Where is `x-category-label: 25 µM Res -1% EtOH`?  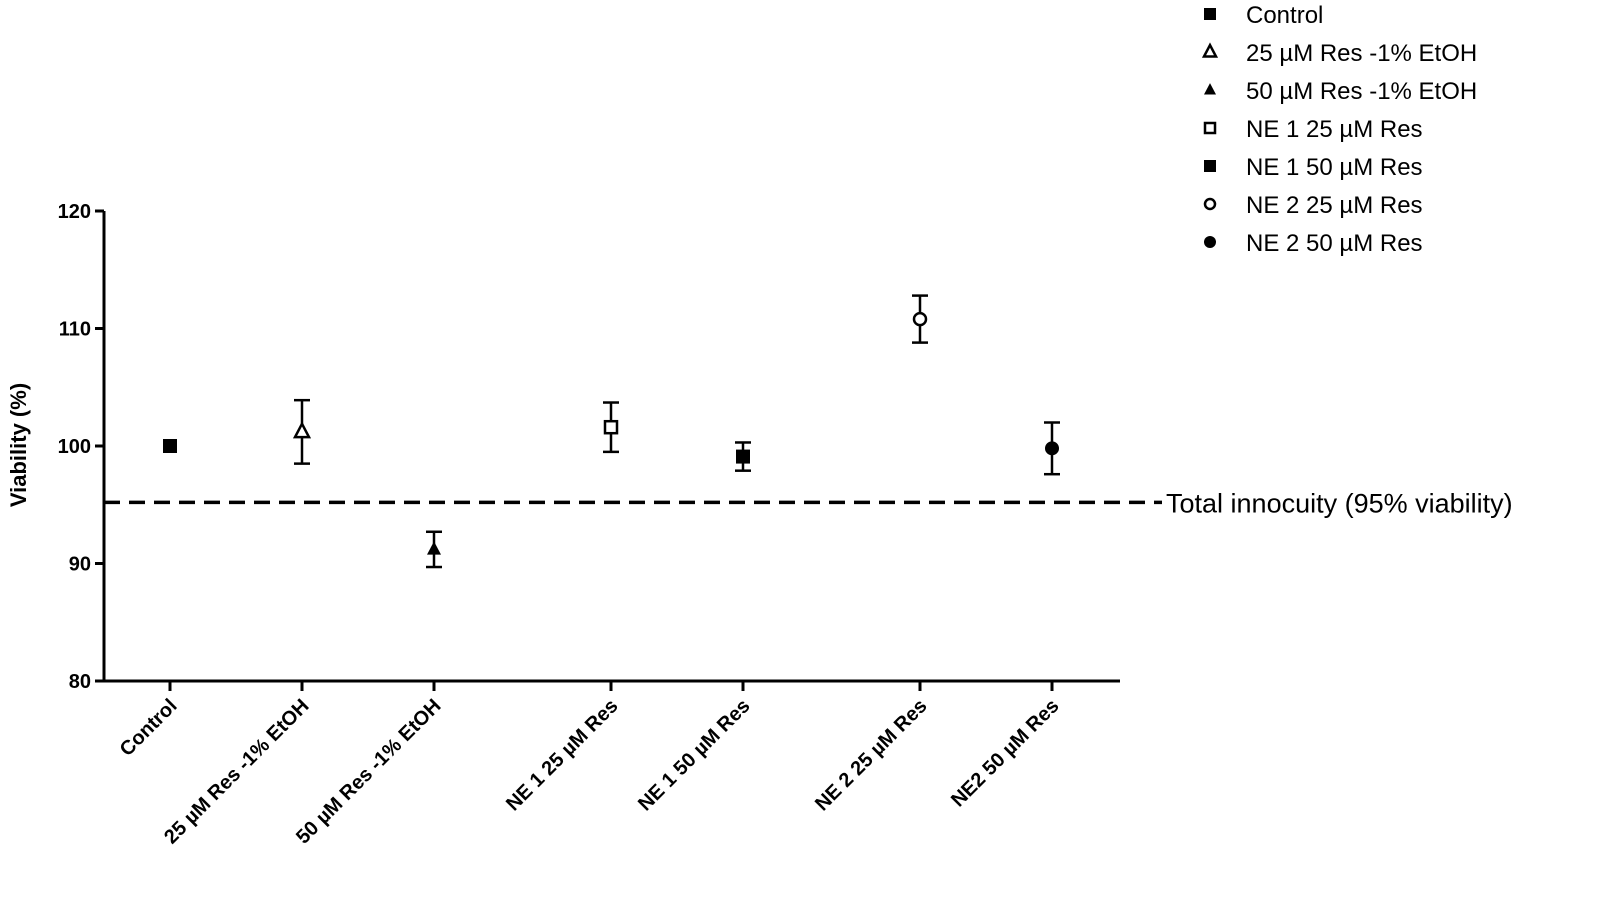 x-category-label: 25 µM Res -1% EtOH is located at coordinates (236, 771).